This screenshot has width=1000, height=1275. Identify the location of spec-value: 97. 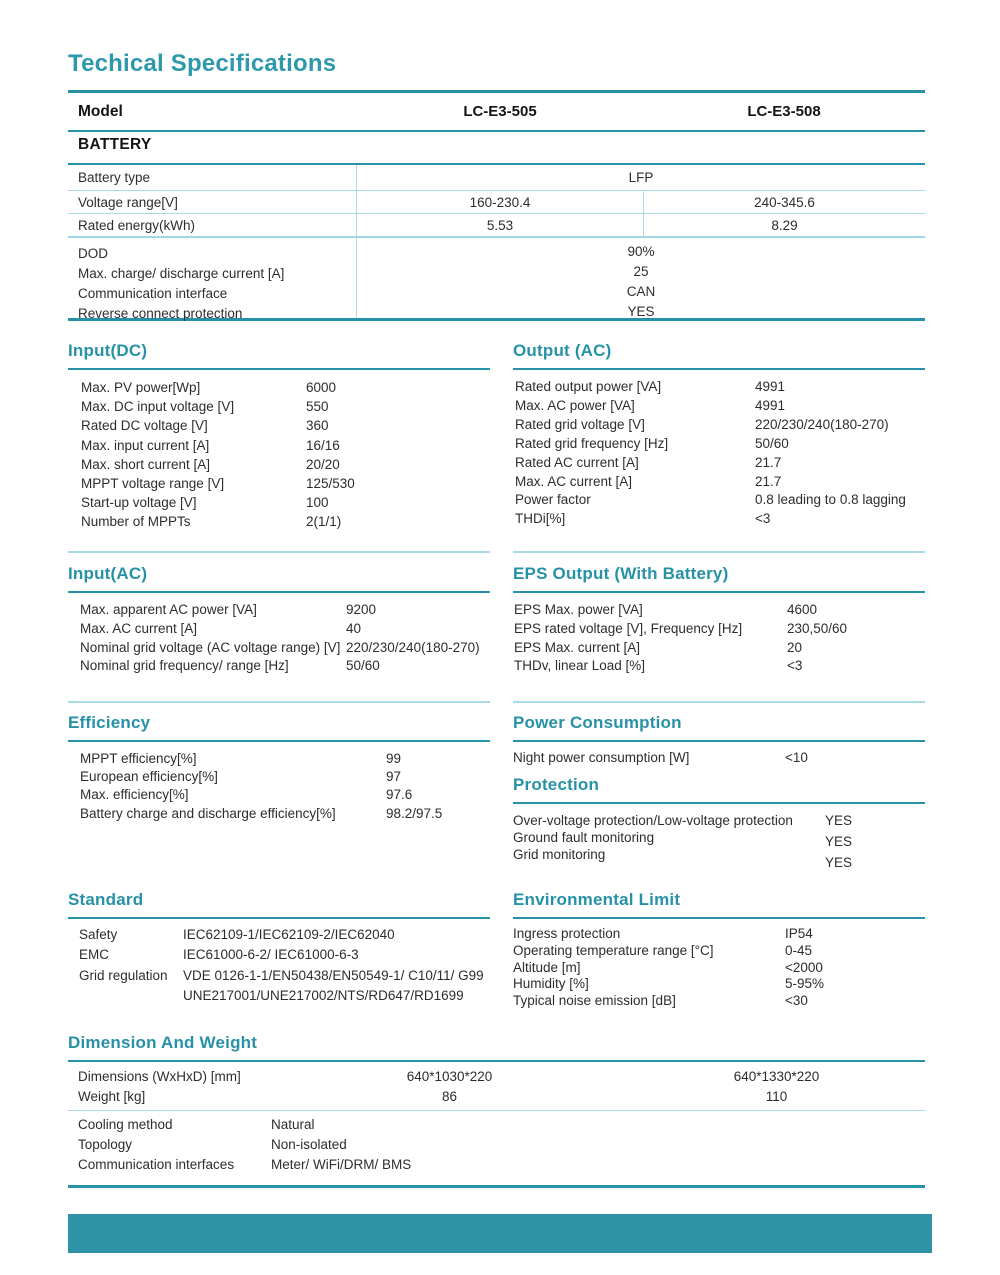
(394, 777).